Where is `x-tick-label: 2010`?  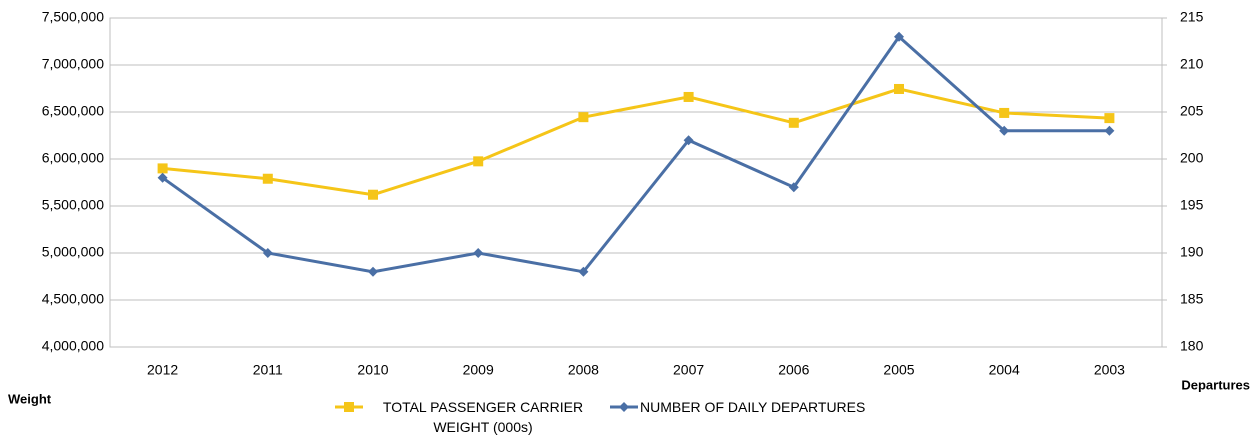
x-tick-label: 2010 is located at coordinates (372, 370).